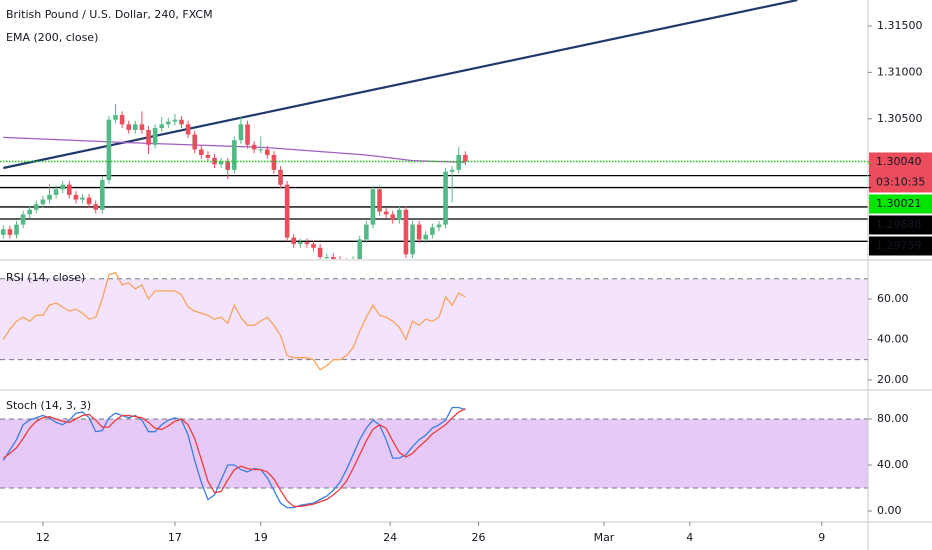 Image resolution: width=932 pixels, height=550 pixels. I want to click on price-label: 1.29888, so click(899, 224).